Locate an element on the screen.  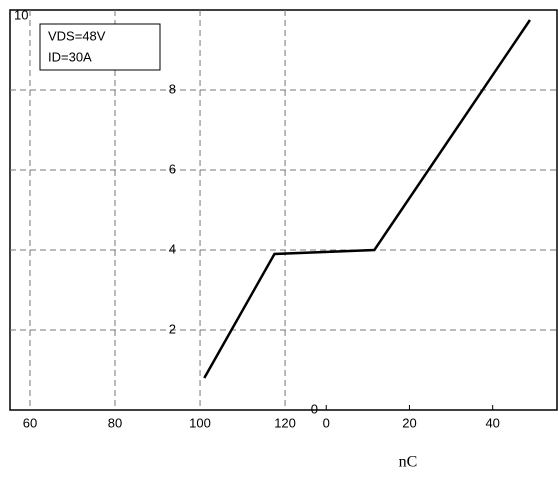
annotation-box is located at coordinates (100, 47).